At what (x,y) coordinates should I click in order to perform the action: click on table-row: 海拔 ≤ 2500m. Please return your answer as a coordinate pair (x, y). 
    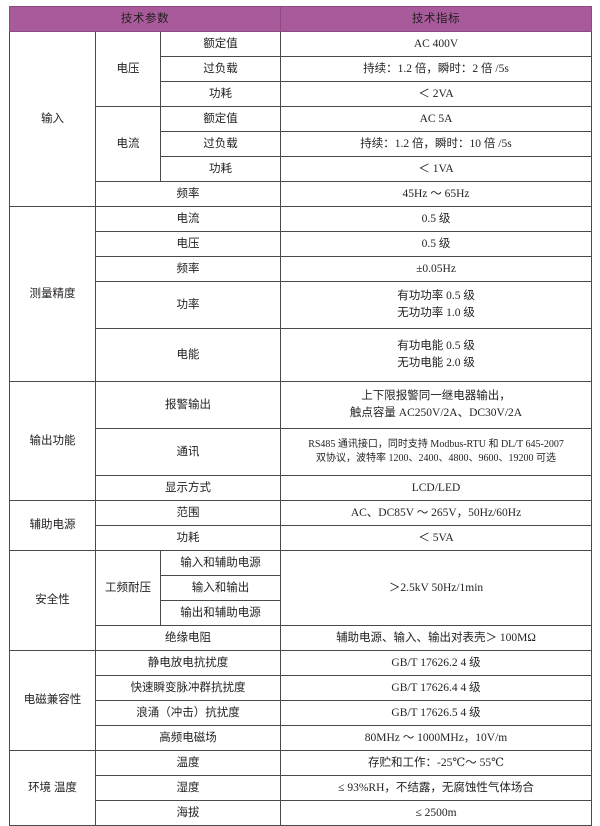
    Looking at the image, I should click on (301, 813).